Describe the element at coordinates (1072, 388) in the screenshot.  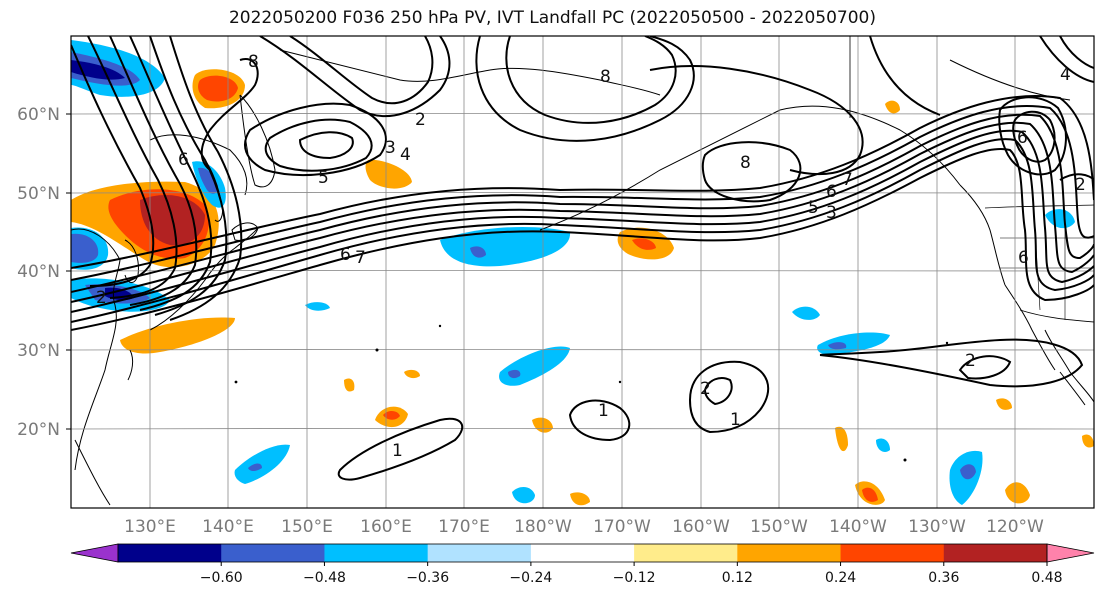
I see `coast-mexico` at that location.